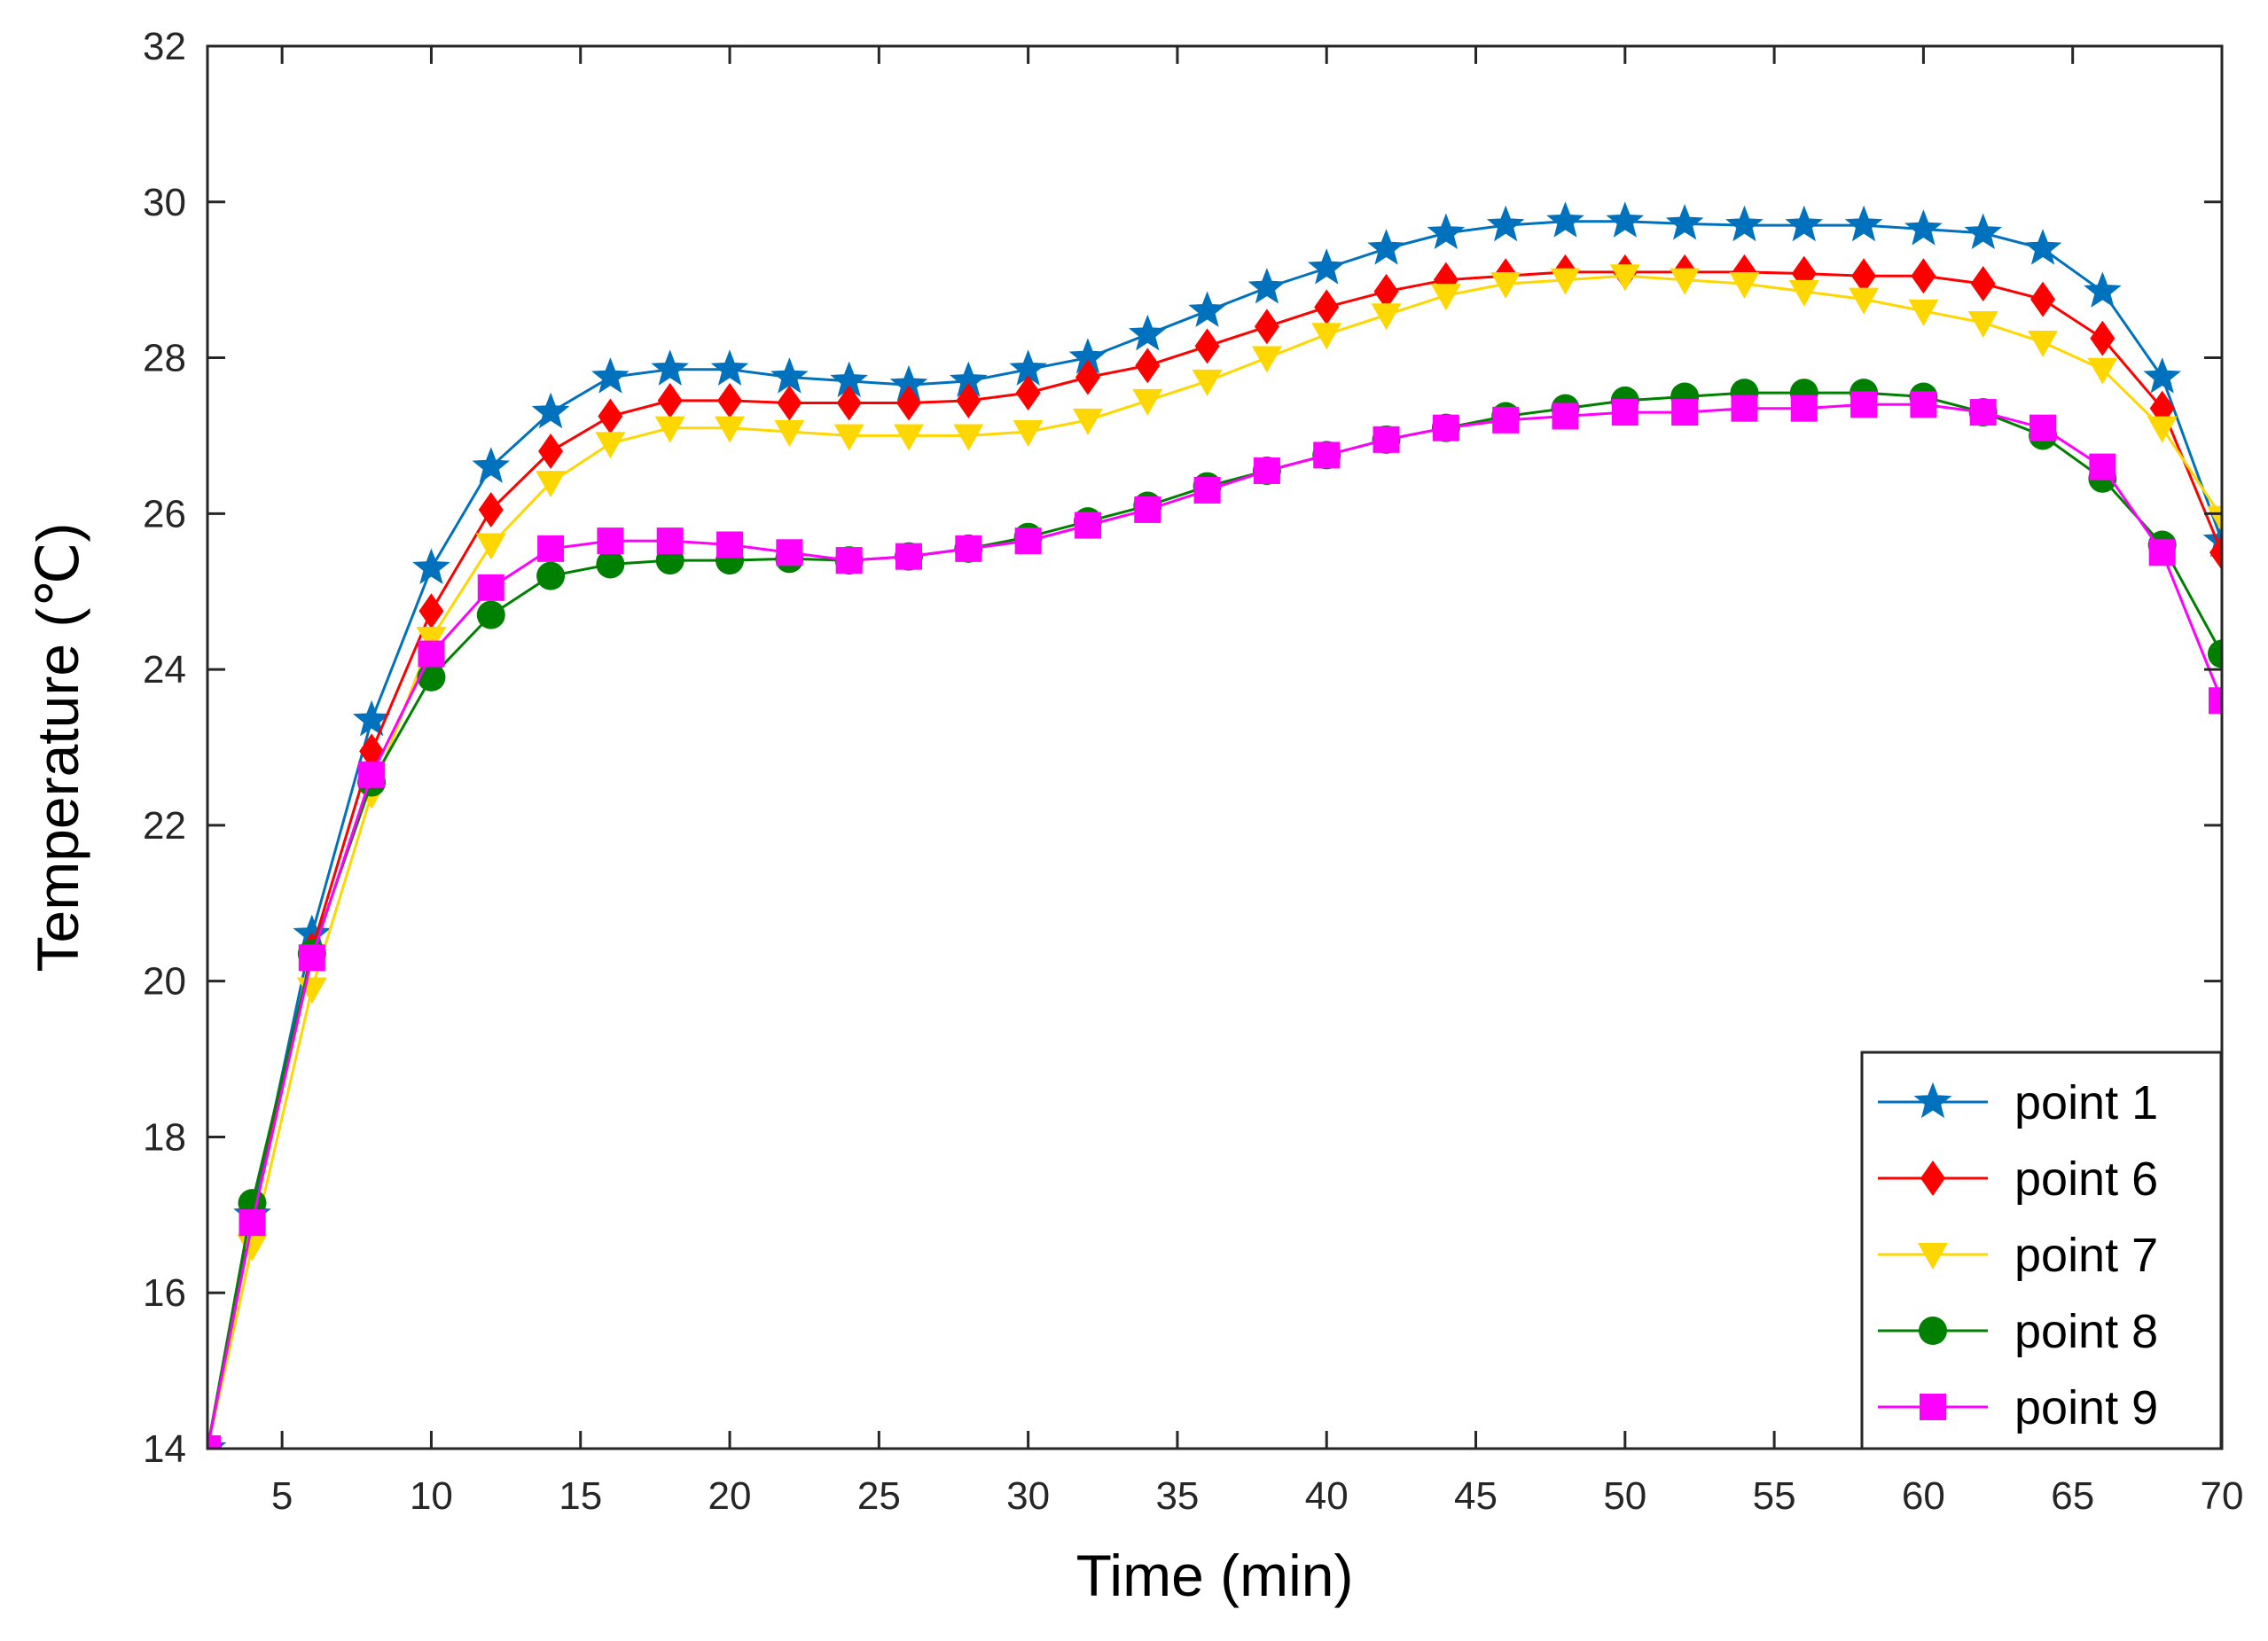 The height and width of the screenshot is (1641, 2268). I want to click on y-tick-label: 30, so click(164, 203).